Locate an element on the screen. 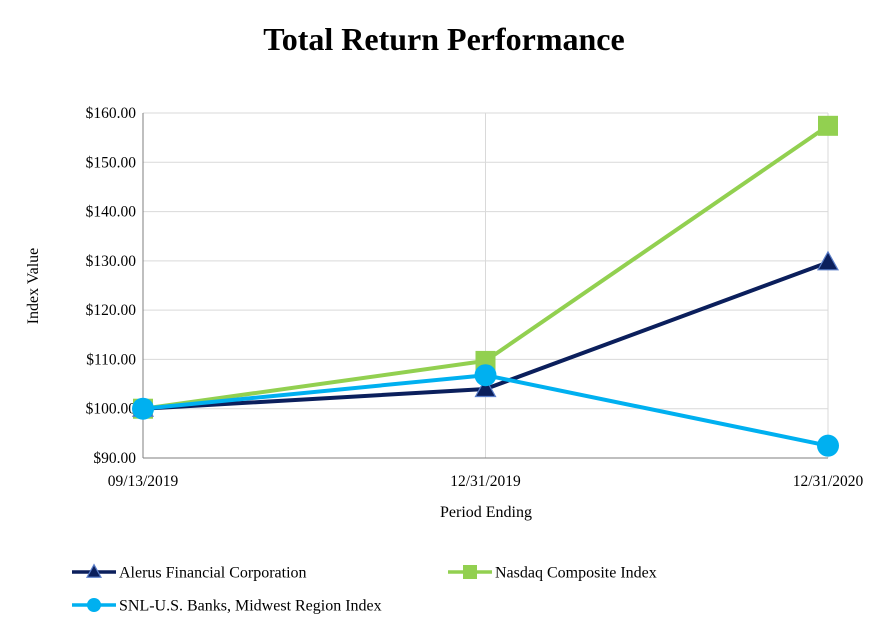  y-tick-label: $160.00 is located at coordinates (111, 113).